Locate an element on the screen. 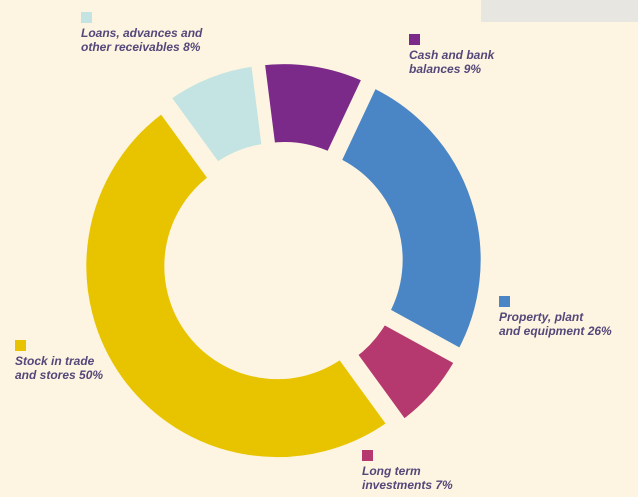  value-label: 8% is located at coordinates (192, 47).